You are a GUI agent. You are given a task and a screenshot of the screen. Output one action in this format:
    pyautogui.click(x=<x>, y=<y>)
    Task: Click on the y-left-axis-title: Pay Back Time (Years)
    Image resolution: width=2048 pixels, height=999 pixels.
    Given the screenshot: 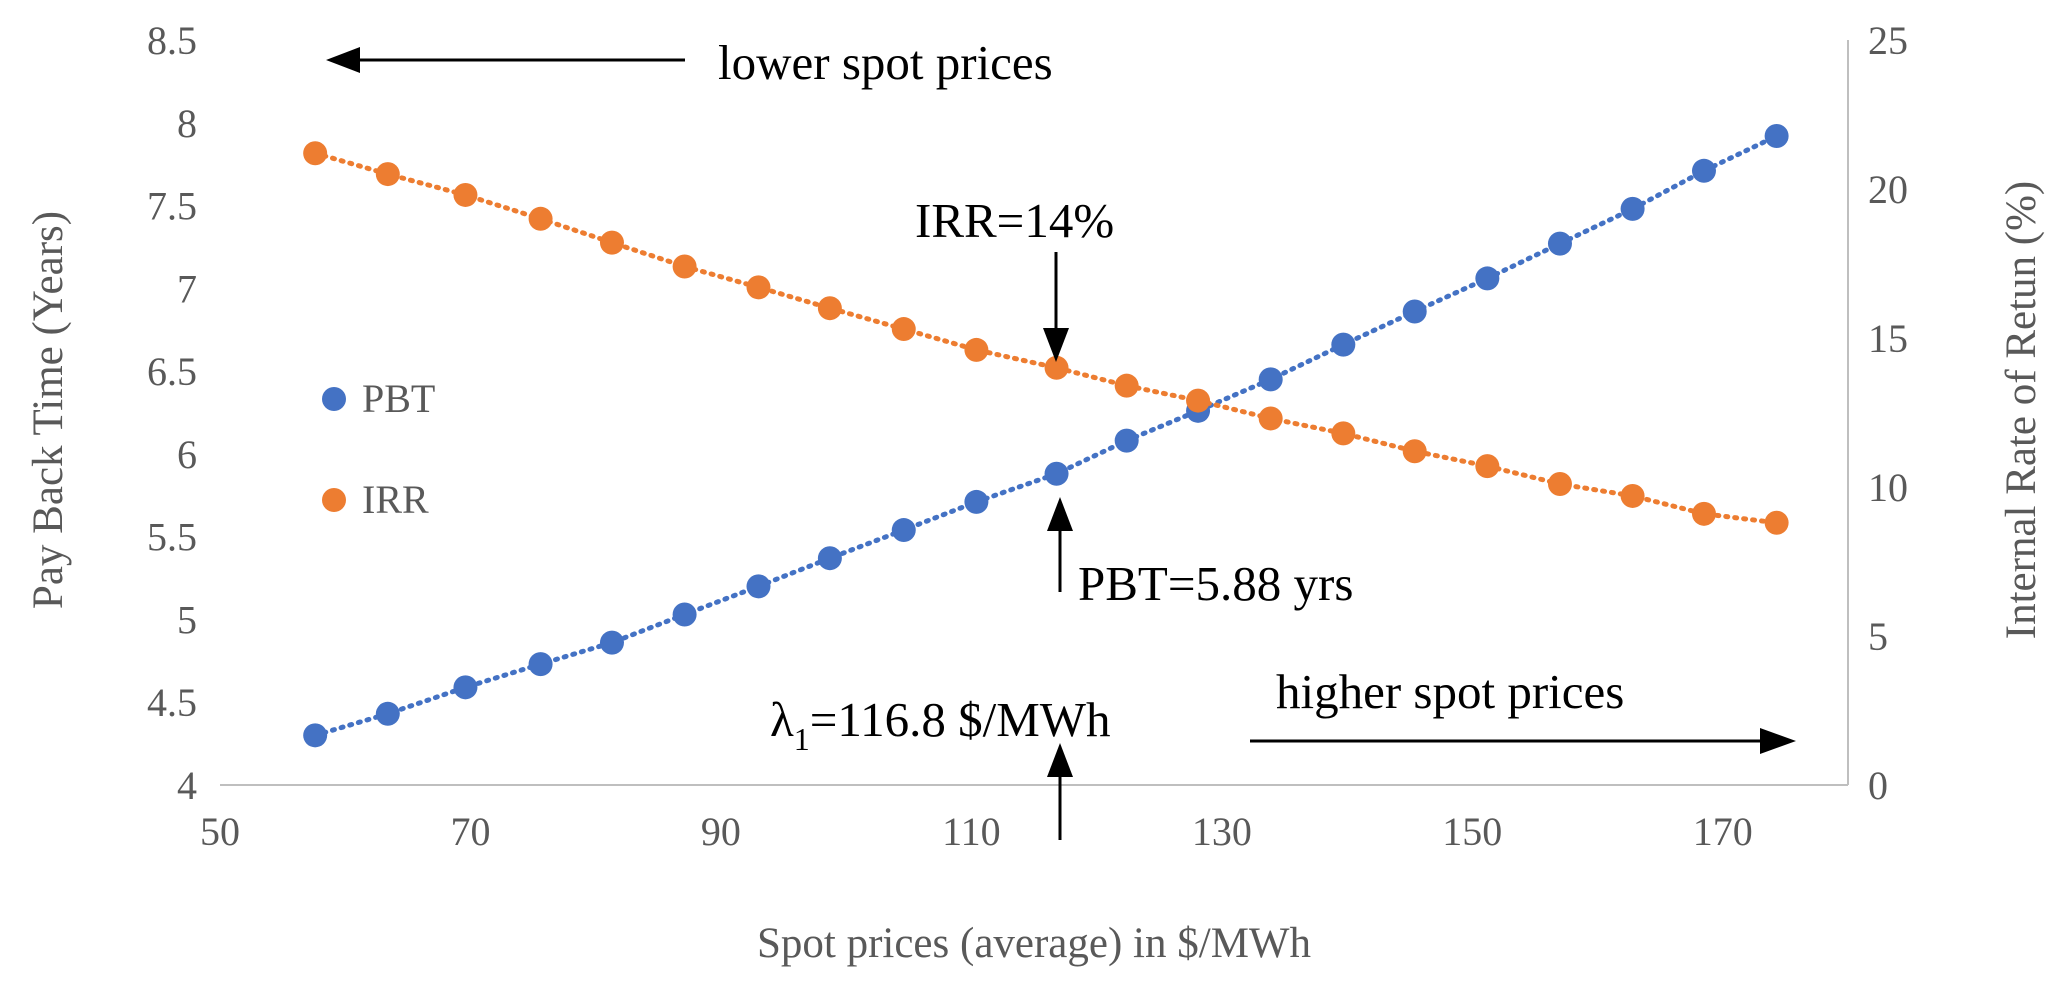 What is the action you would take?
    pyautogui.click(x=48, y=410)
    